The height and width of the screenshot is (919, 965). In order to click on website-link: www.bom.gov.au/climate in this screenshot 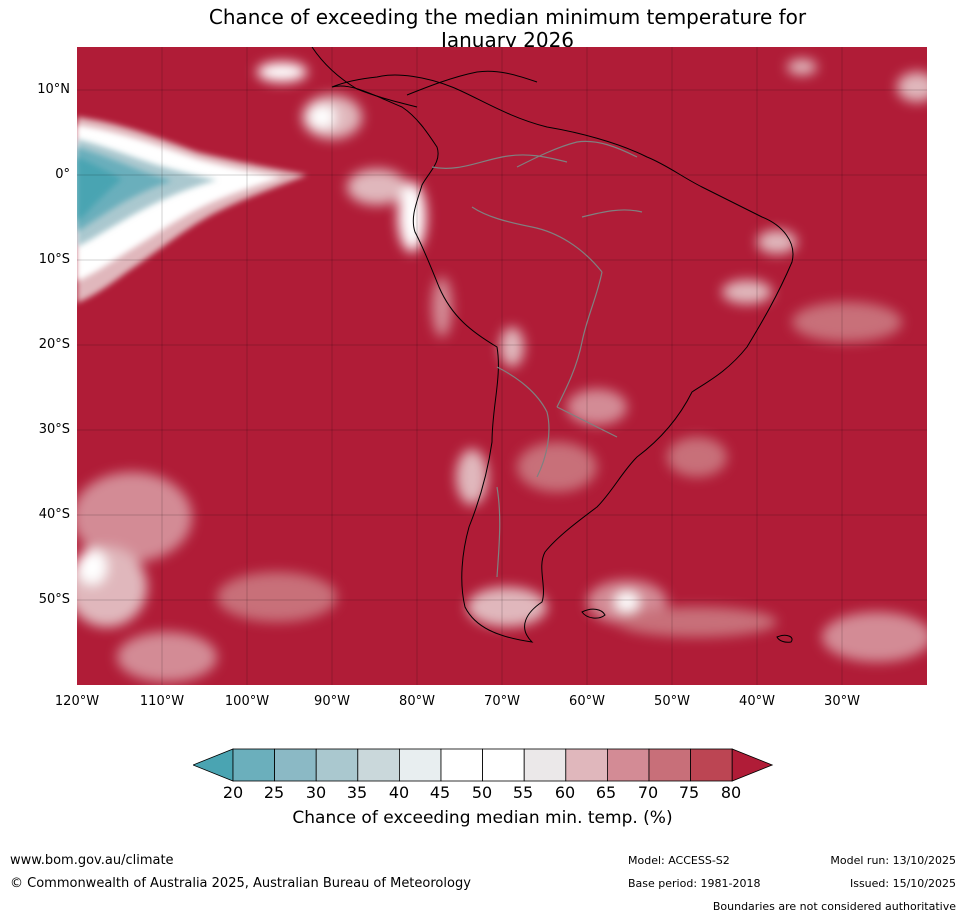, I will do `click(92, 860)`.